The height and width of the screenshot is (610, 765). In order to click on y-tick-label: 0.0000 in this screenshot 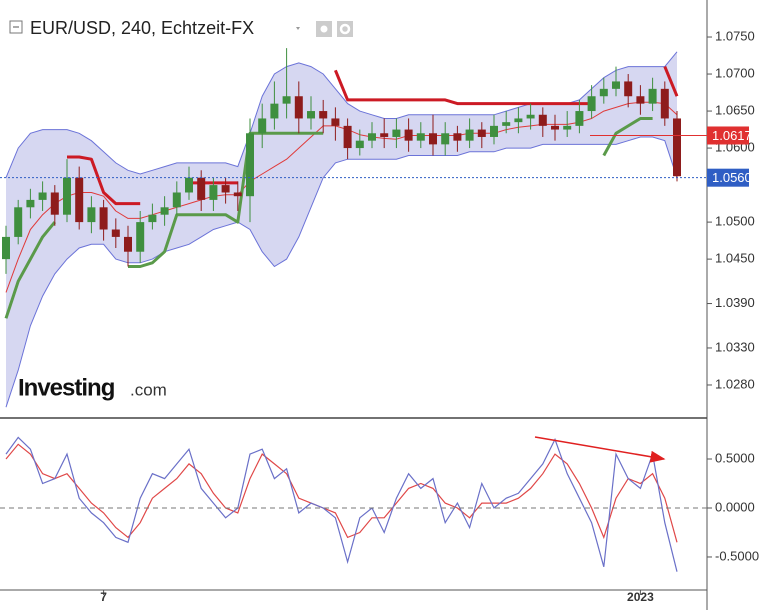, I will do `click(735, 506)`.